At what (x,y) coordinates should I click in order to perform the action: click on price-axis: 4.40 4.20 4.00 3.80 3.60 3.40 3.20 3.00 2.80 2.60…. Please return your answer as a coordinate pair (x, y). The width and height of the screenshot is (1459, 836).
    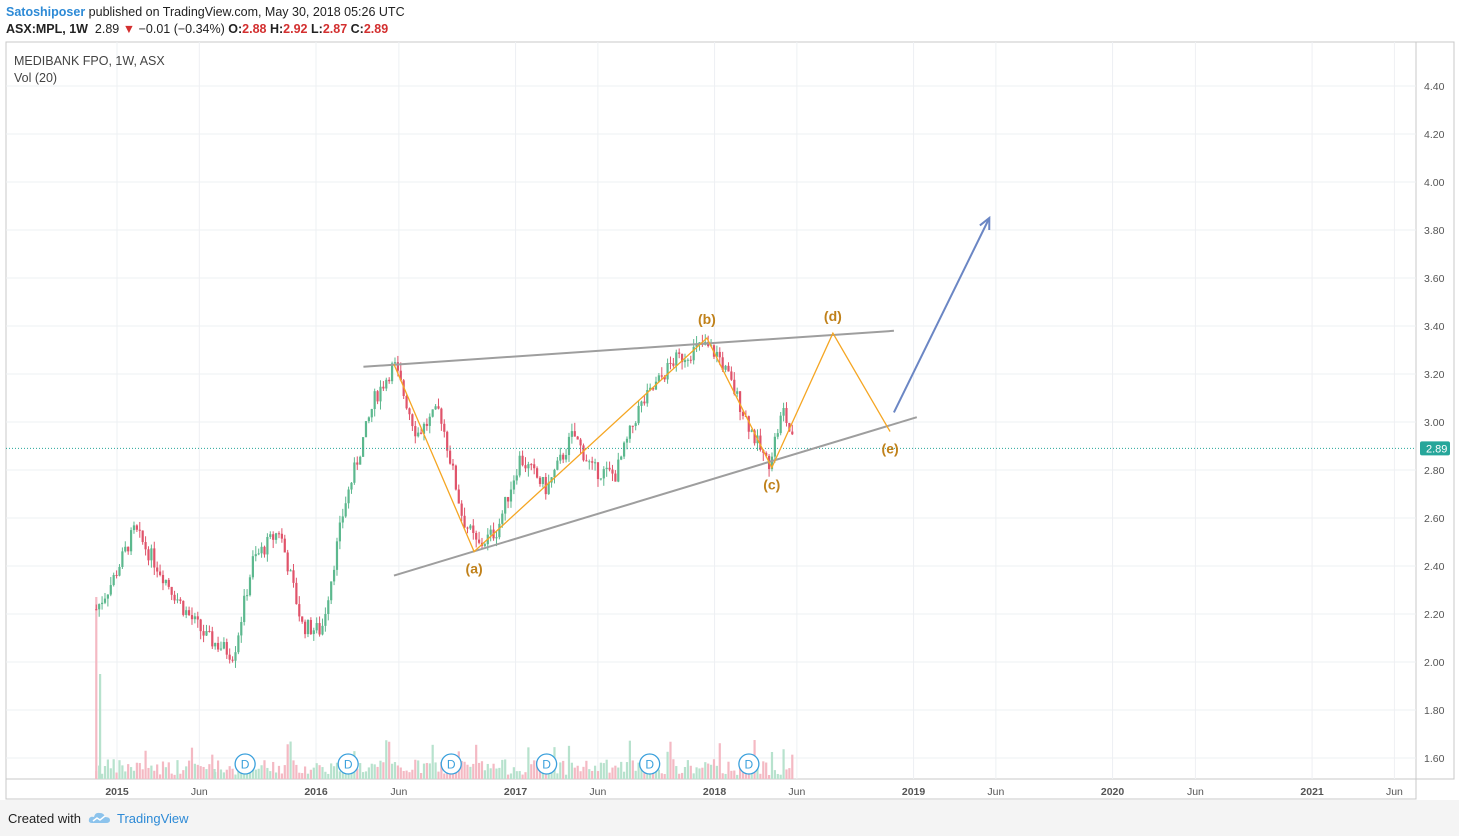
    Looking at the image, I should click on (1434, 423).